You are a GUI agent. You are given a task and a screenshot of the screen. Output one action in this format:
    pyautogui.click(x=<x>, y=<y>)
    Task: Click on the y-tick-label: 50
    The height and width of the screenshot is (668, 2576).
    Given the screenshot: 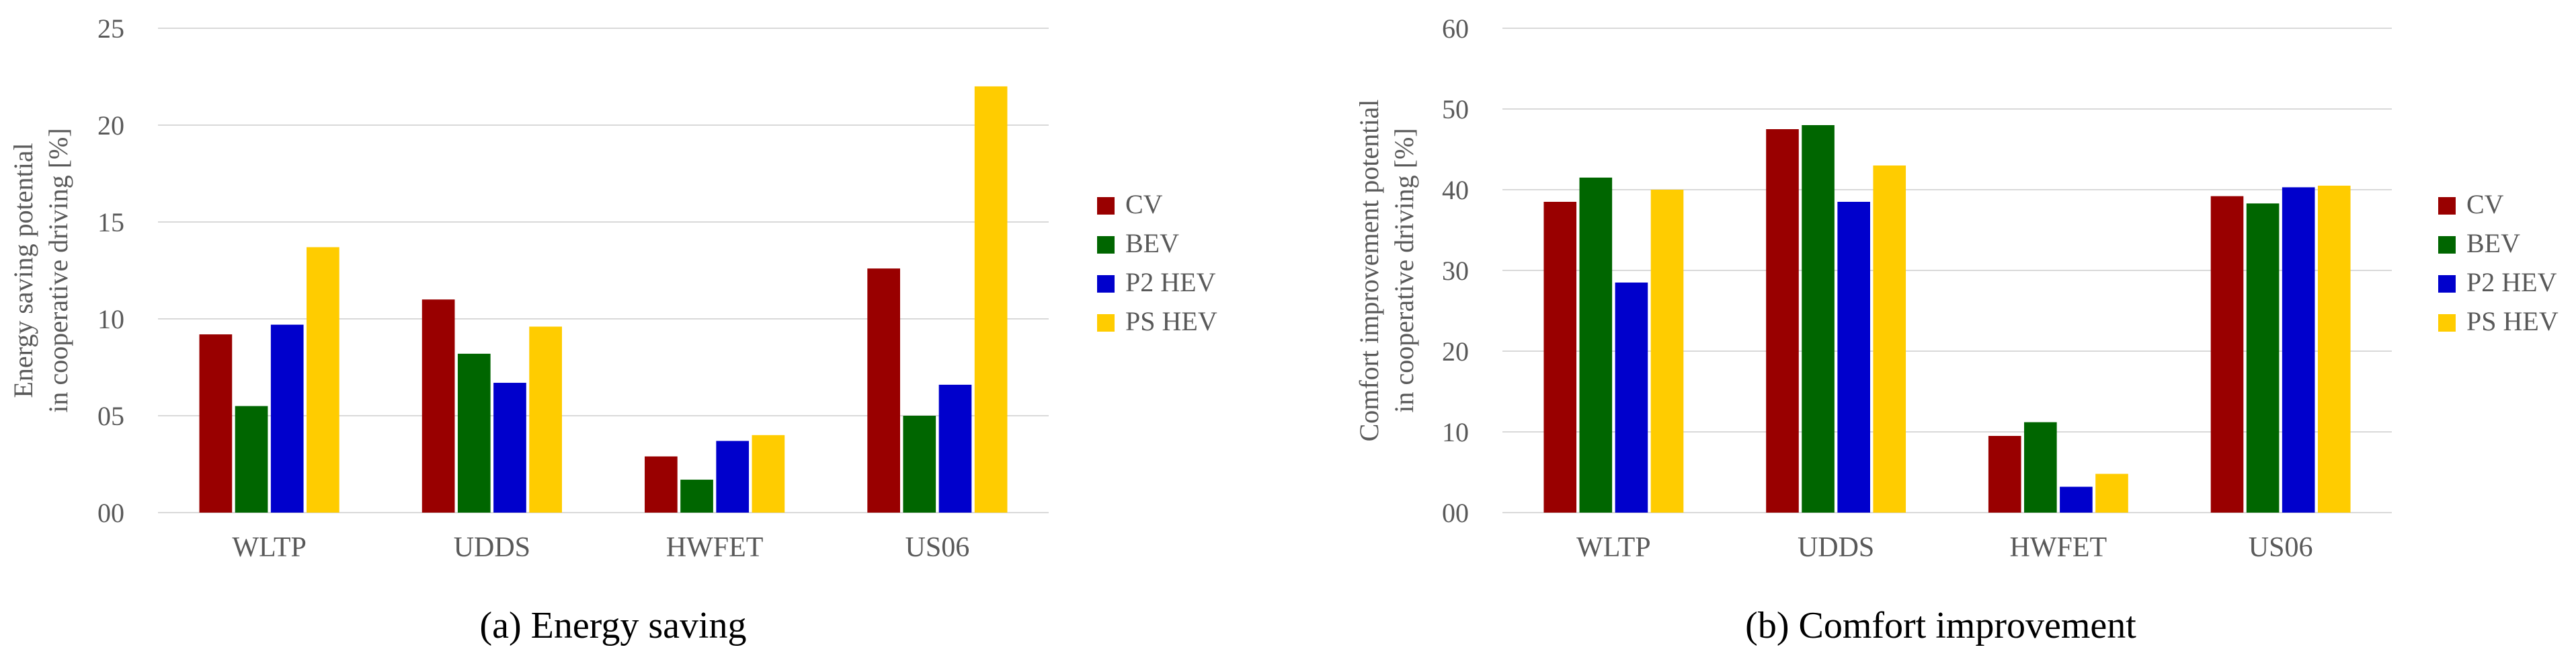 What is the action you would take?
    pyautogui.click(x=1455, y=109)
    